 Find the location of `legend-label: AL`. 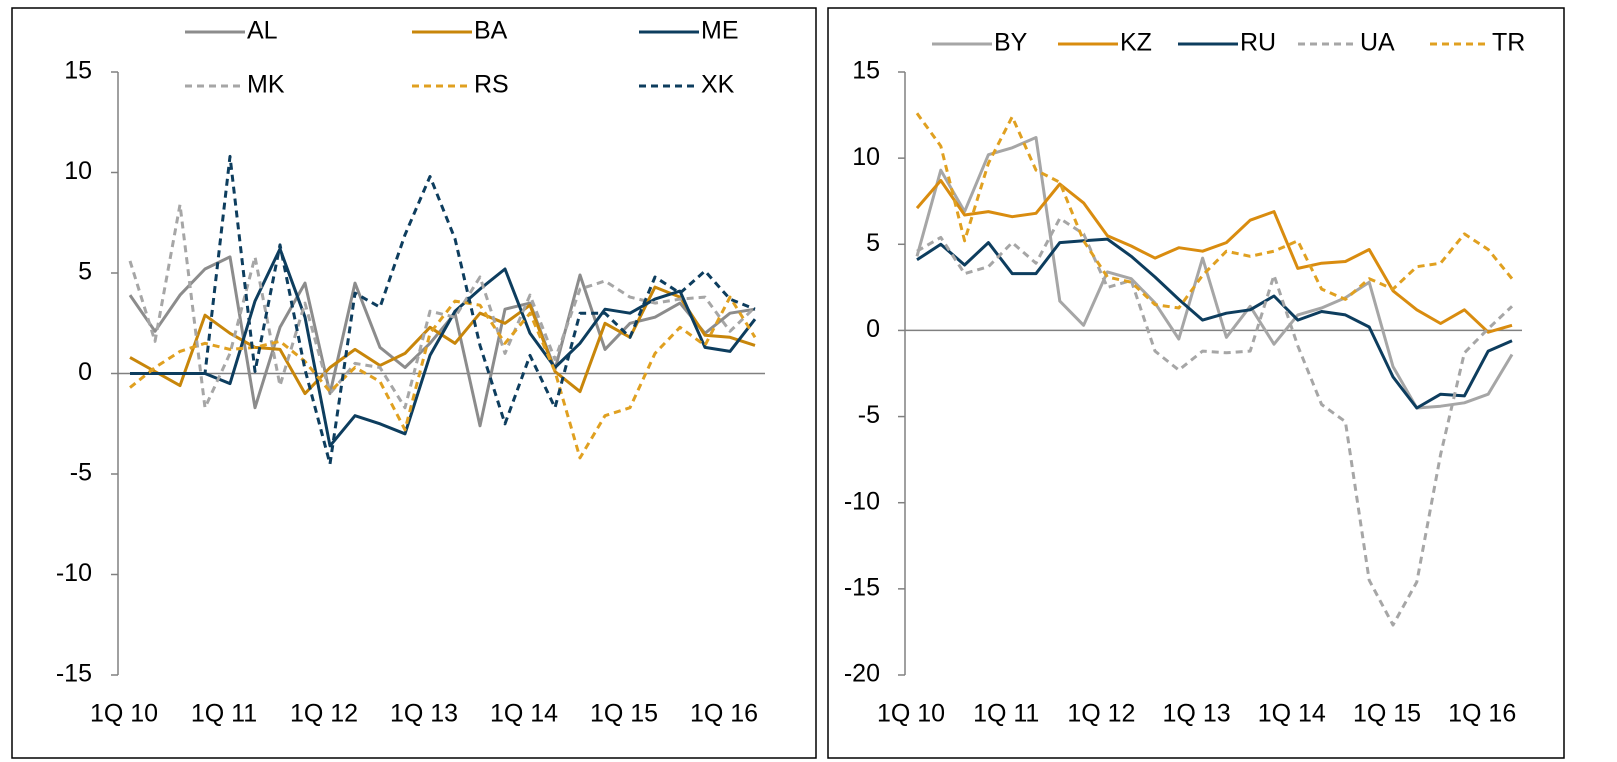

legend-label: AL is located at coordinates (262, 31).